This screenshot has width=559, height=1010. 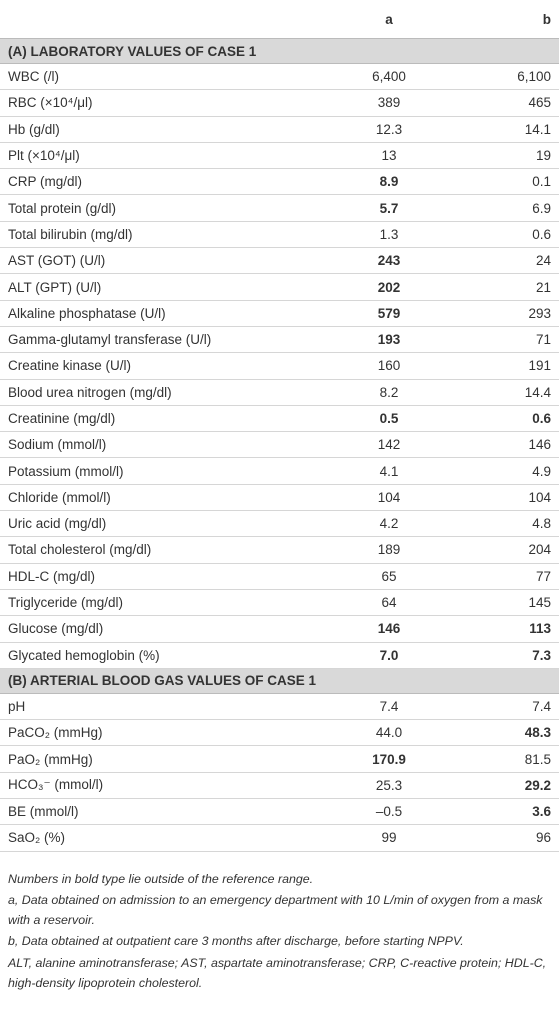 I want to click on header-row: a b, so click(x=279, y=19).